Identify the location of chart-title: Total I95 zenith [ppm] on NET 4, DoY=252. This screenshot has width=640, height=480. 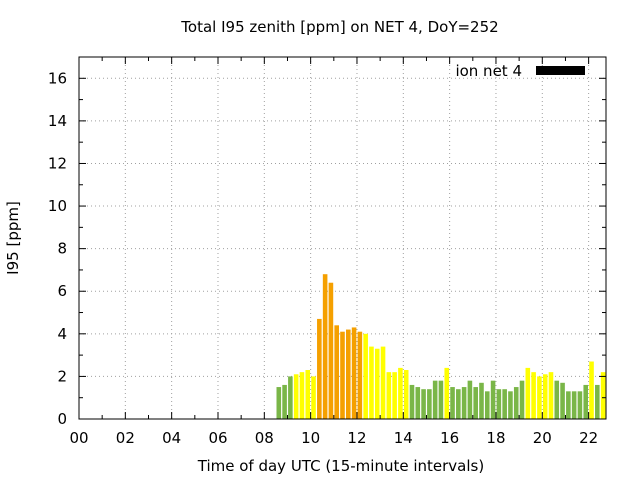
(339, 27).